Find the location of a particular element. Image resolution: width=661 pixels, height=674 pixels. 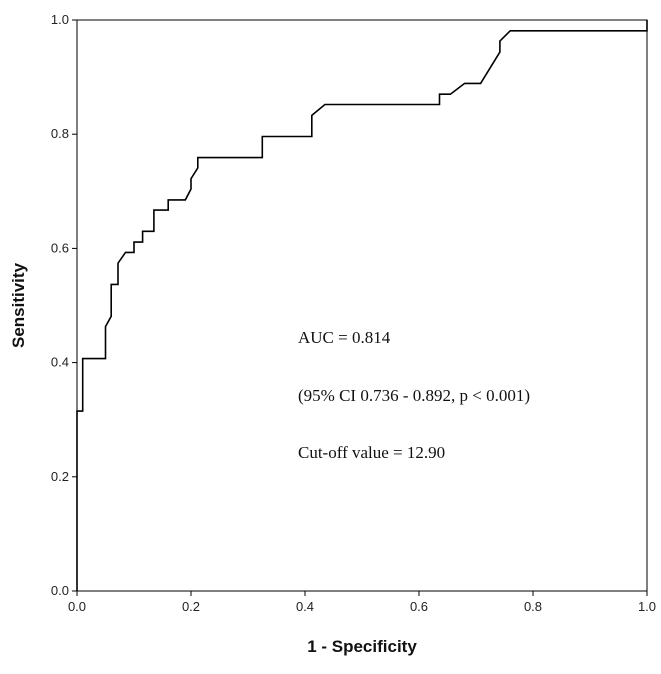

cutoff-annotation: Cut-off value = 12.90 is located at coordinates (371, 452).